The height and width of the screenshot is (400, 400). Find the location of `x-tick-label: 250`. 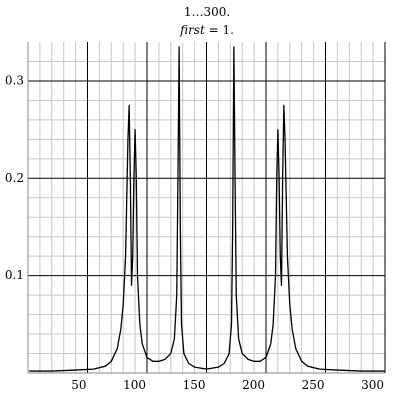

x-tick-label: 250 is located at coordinates (313, 385).